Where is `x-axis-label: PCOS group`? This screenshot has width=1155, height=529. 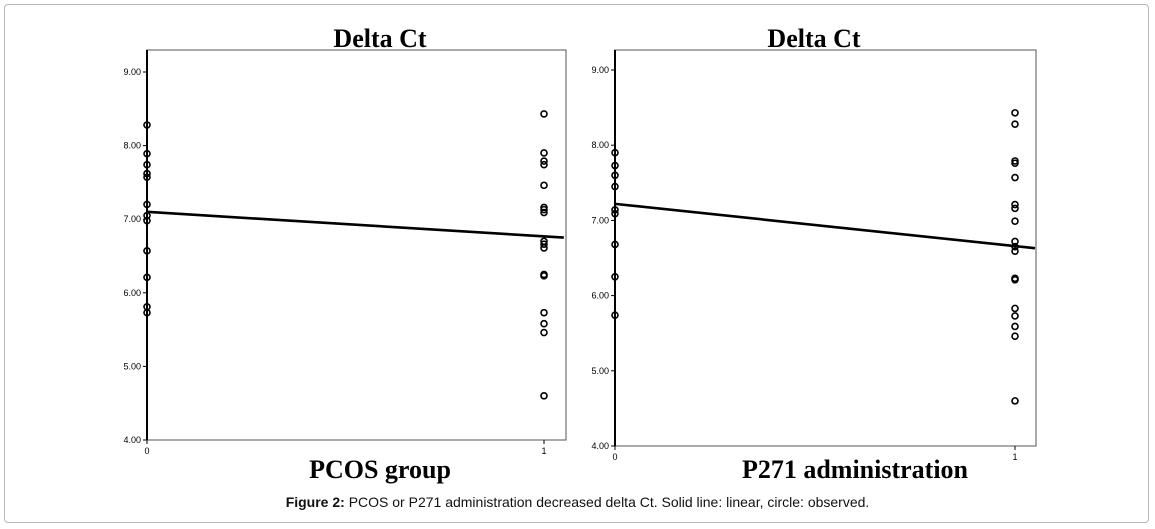 x-axis-label: PCOS group is located at coordinates (380, 469).